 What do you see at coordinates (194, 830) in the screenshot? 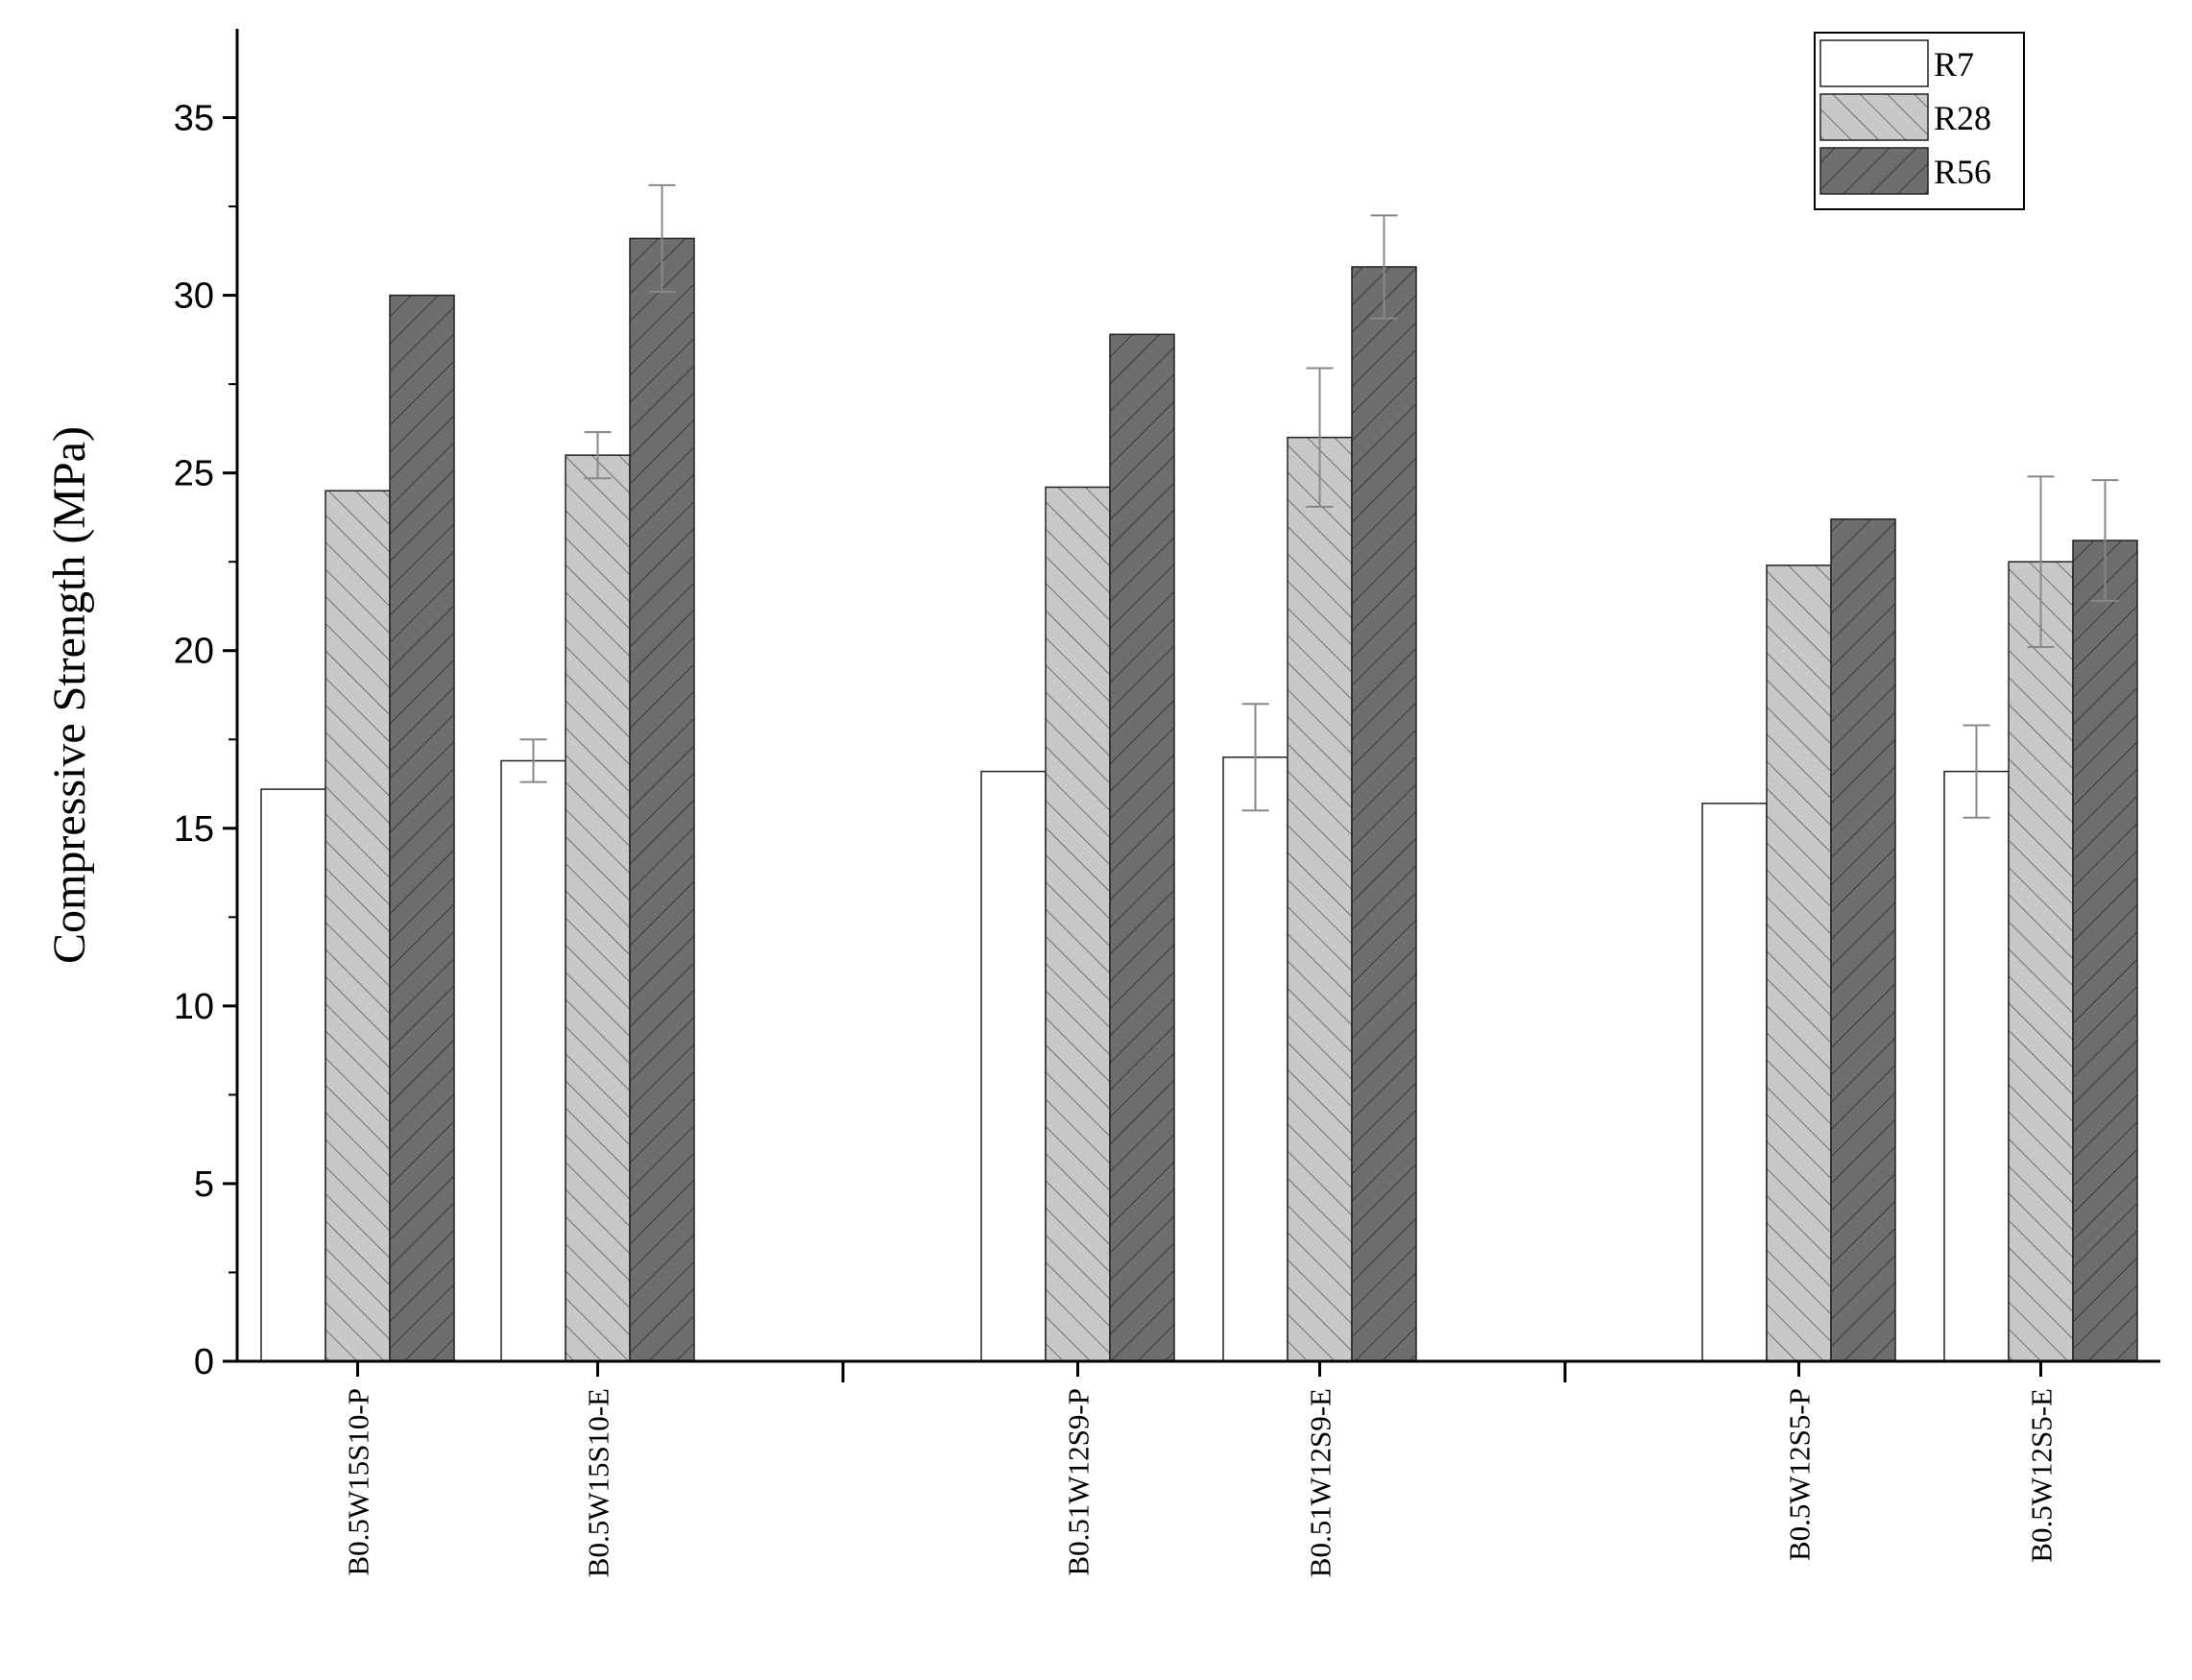
I see `y-tick-label: 15` at bounding box center [194, 830].